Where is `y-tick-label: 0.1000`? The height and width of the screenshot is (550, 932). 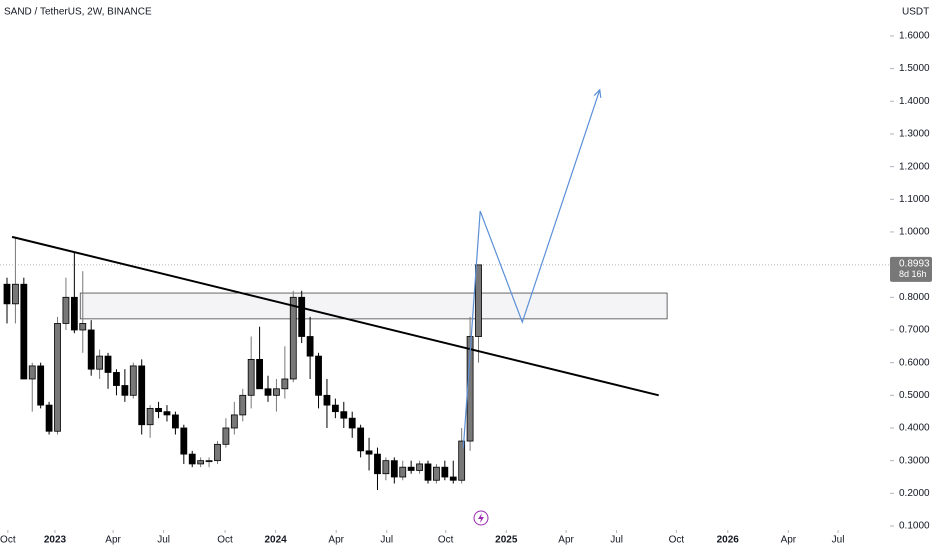
y-tick-label: 0.1000 is located at coordinates (914, 526).